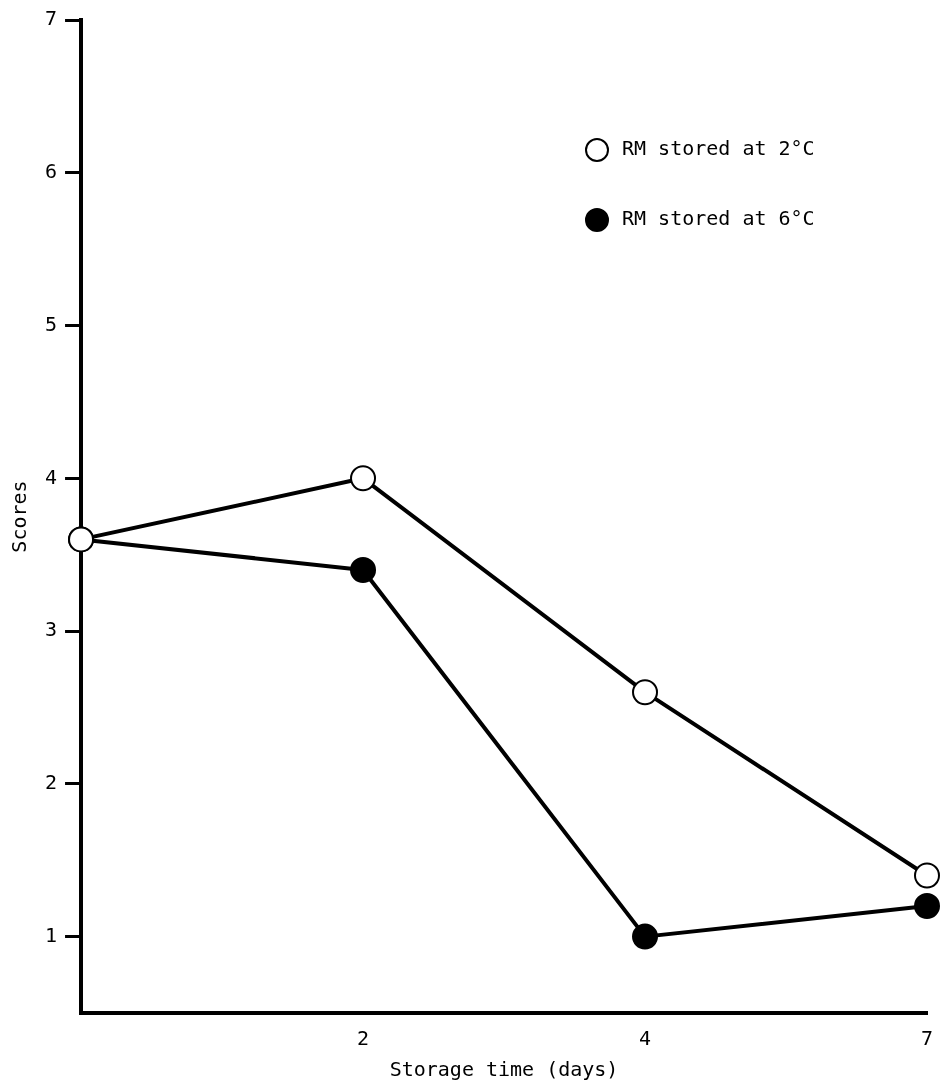 This screenshot has height=1092, width=942. What do you see at coordinates (51, 170) in the screenshot?
I see `y-tick-label: 6` at bounding box center [51, 170].